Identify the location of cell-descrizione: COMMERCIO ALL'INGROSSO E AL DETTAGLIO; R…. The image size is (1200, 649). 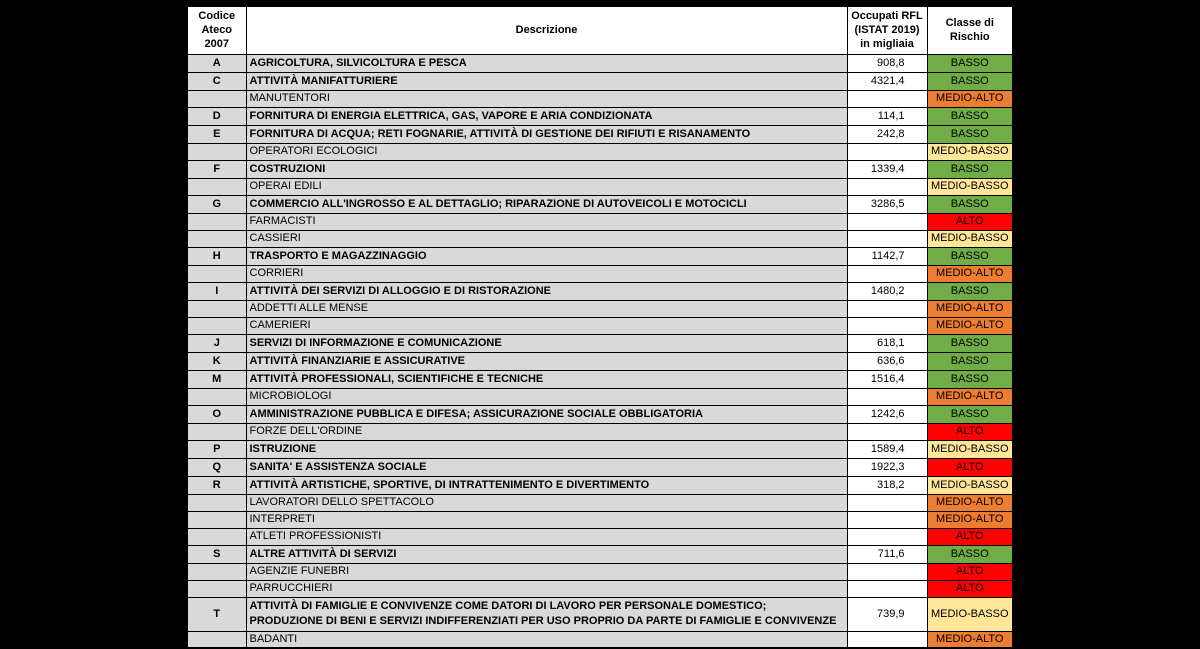
(546, 204).